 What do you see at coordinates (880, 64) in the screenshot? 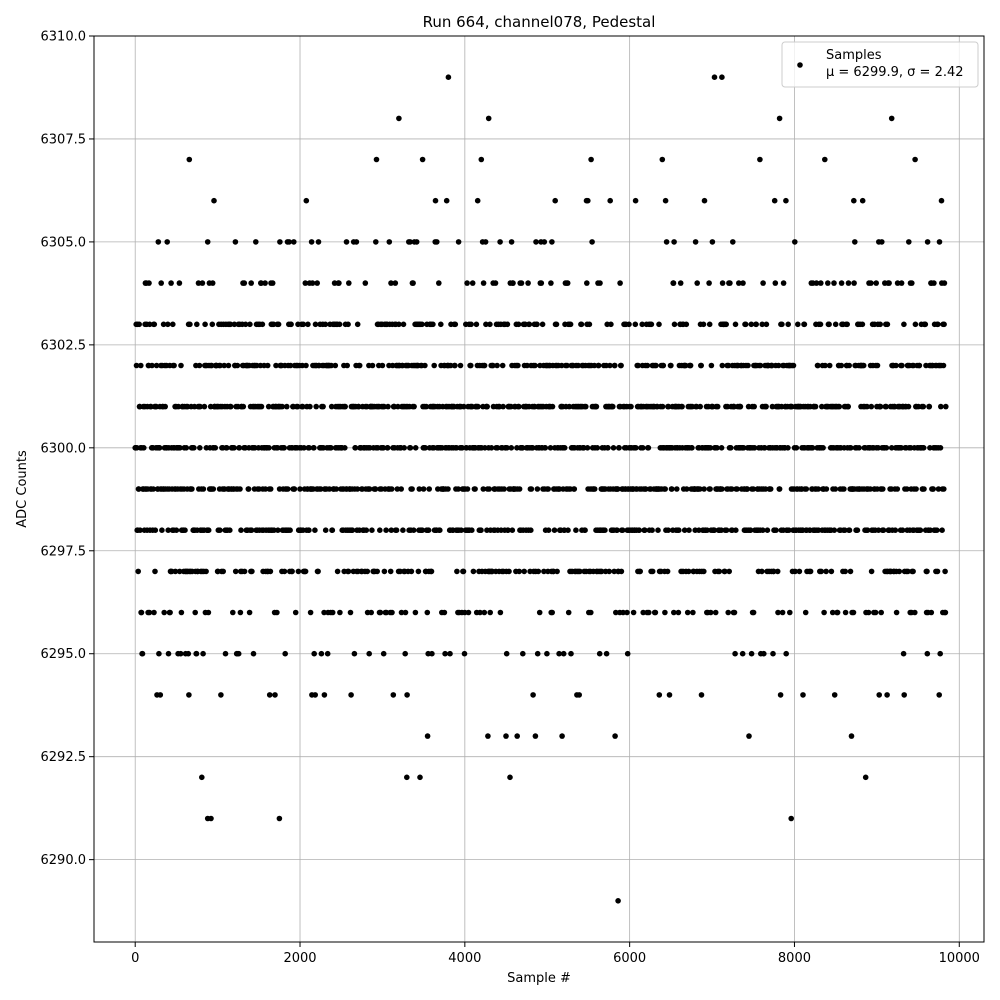
I see `legend-box` at bounding box center [880, 64].